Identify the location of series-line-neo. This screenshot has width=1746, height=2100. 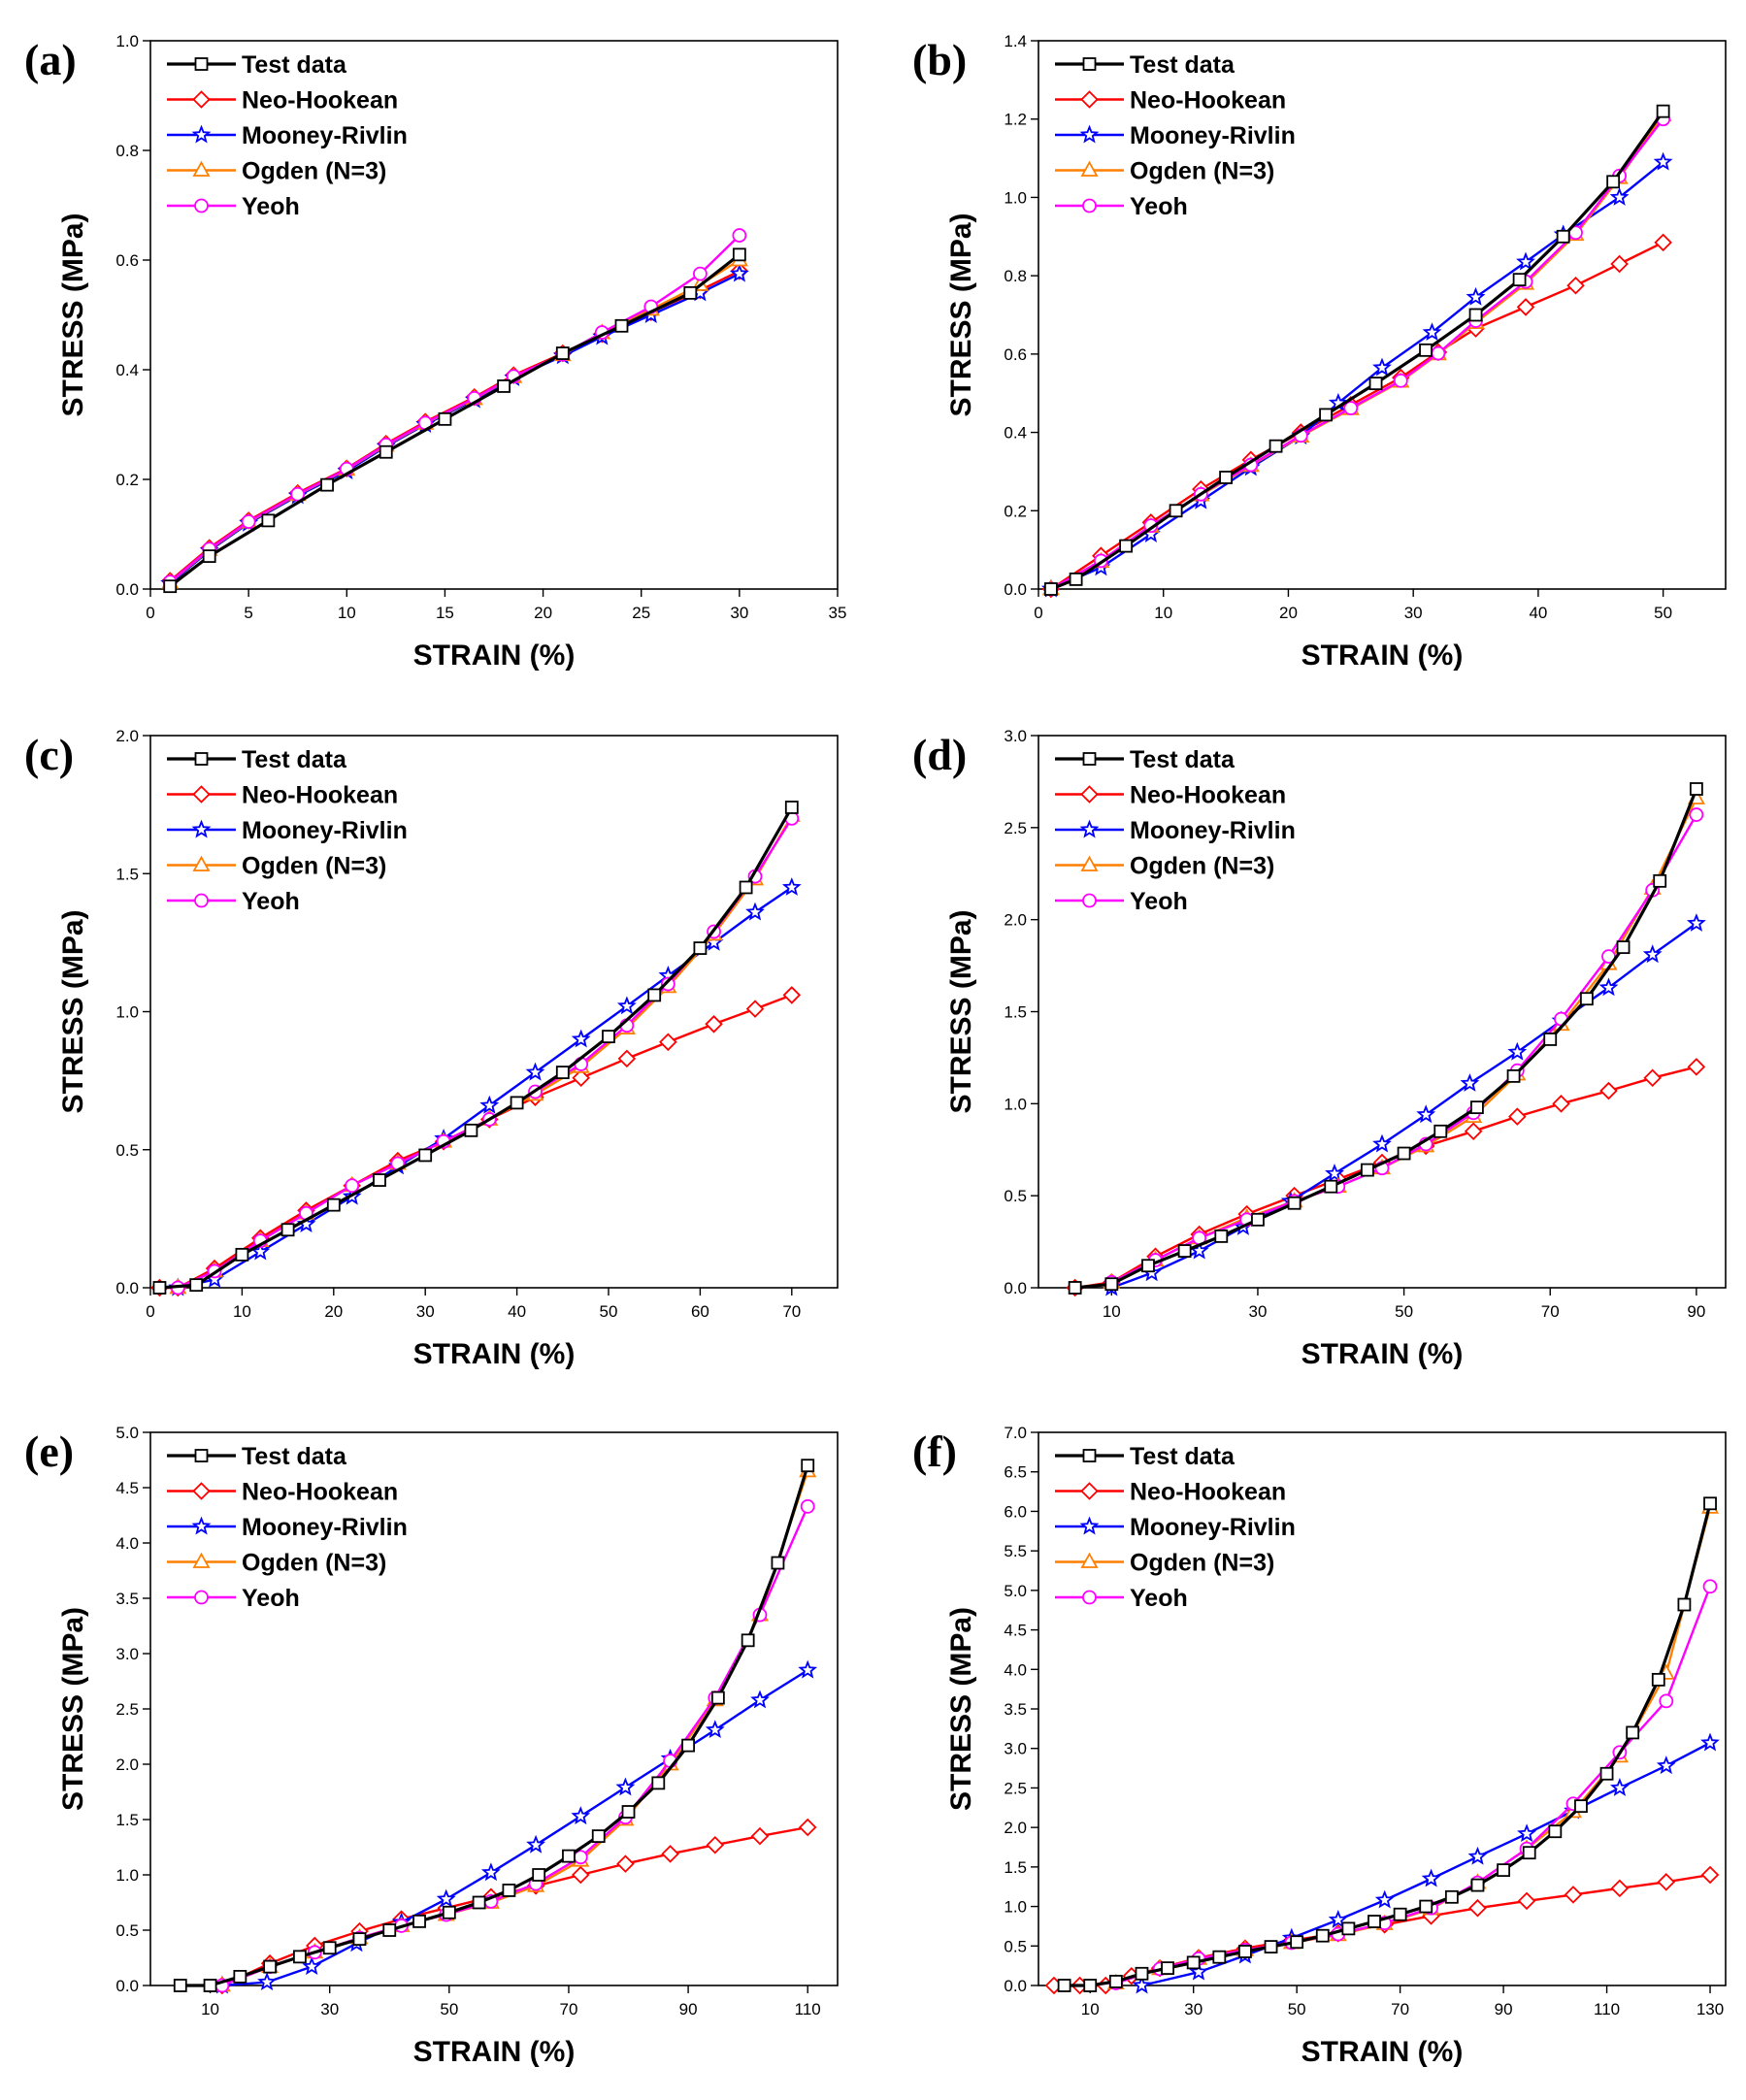
(1357, 415).